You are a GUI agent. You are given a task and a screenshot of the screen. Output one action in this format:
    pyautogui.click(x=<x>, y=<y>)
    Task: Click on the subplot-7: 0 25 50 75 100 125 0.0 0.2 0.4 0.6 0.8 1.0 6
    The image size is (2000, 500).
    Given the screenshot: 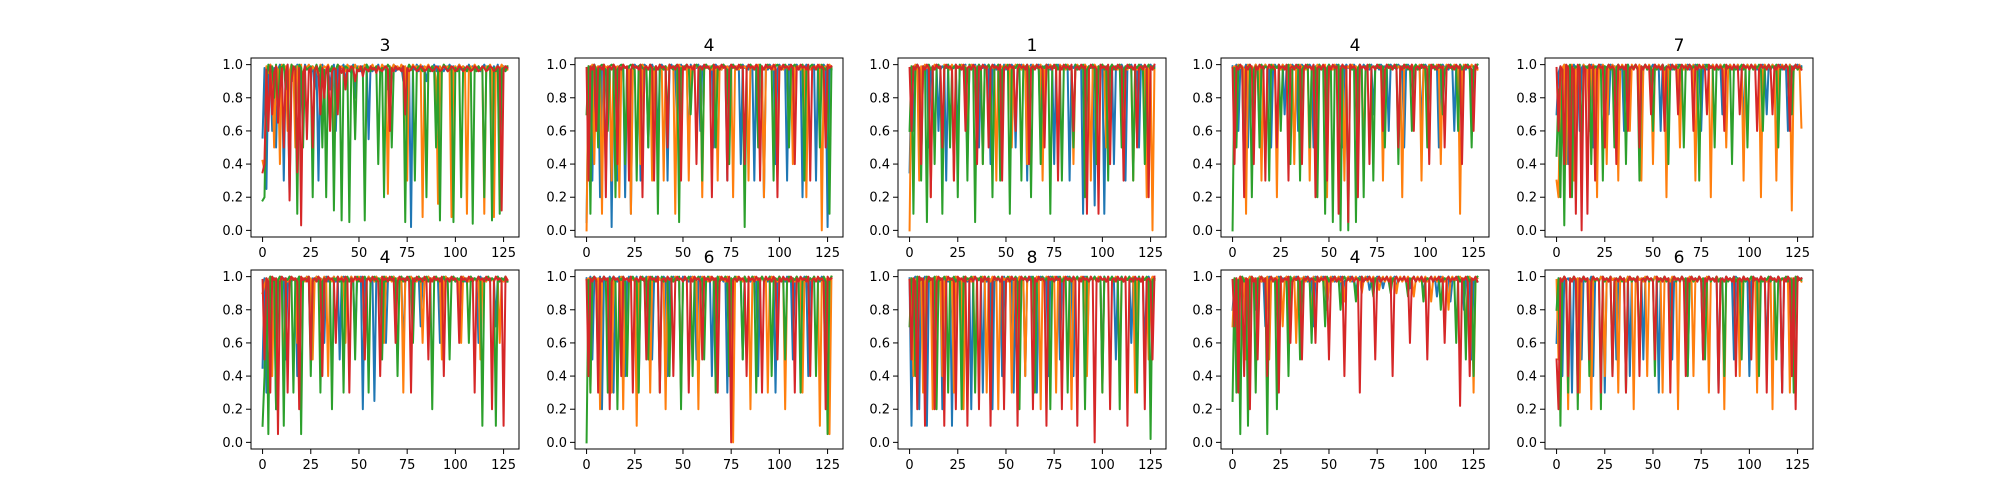 What is the action you would take?
    pyautogui.click(x=695, y=360)
    